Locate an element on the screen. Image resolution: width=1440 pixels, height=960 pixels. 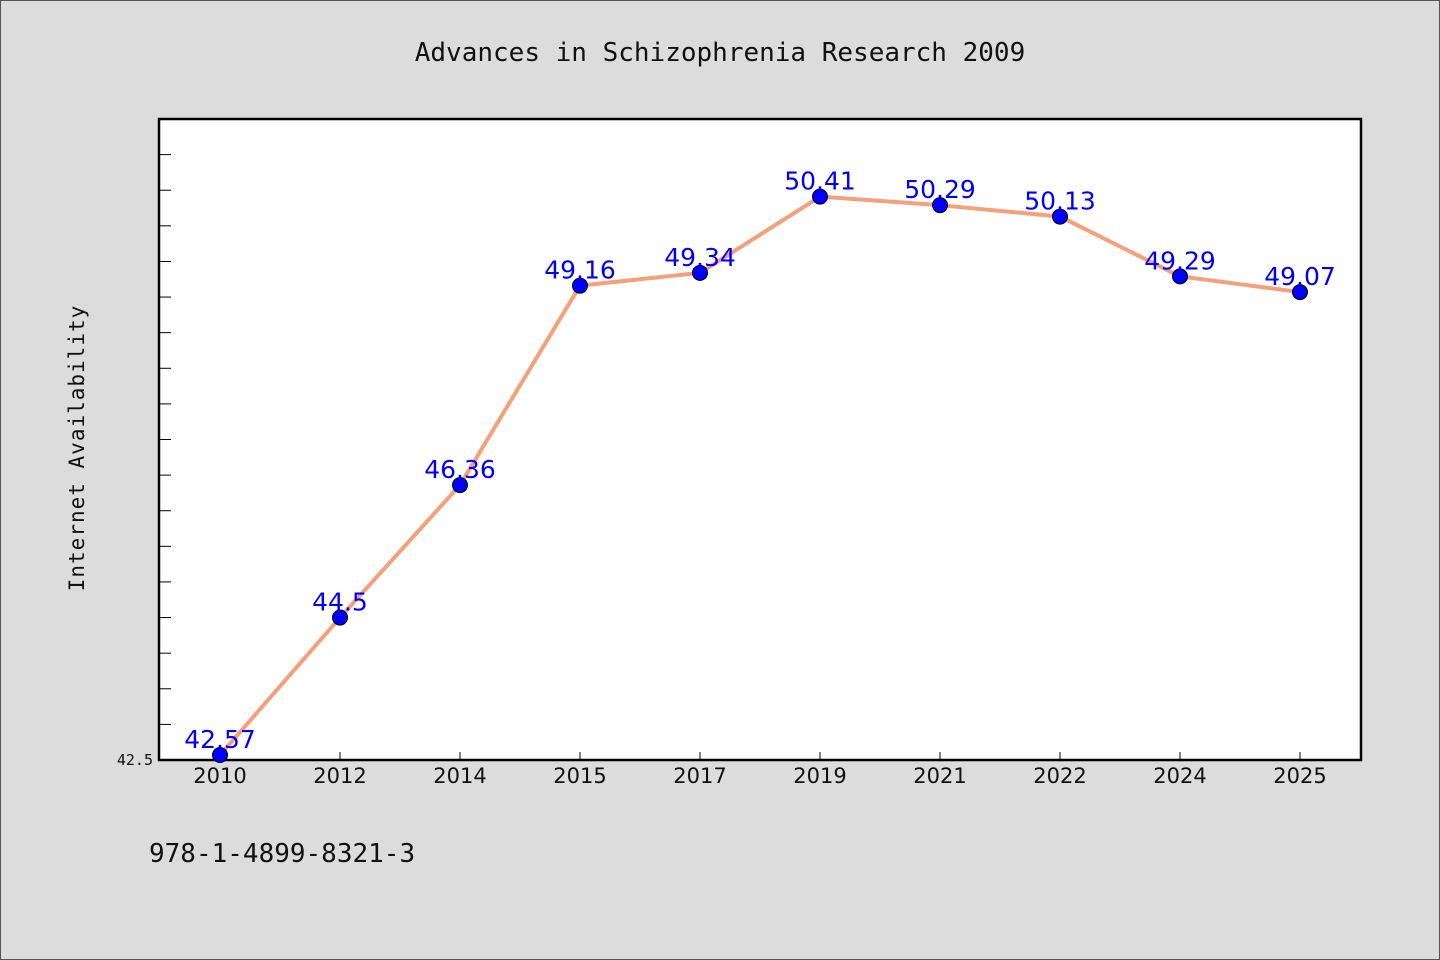
x-axis-ticks: 2010 2012 2014 2015 2017 2019 2021 2022 2024 2025 is located at coordinates (760, 770).